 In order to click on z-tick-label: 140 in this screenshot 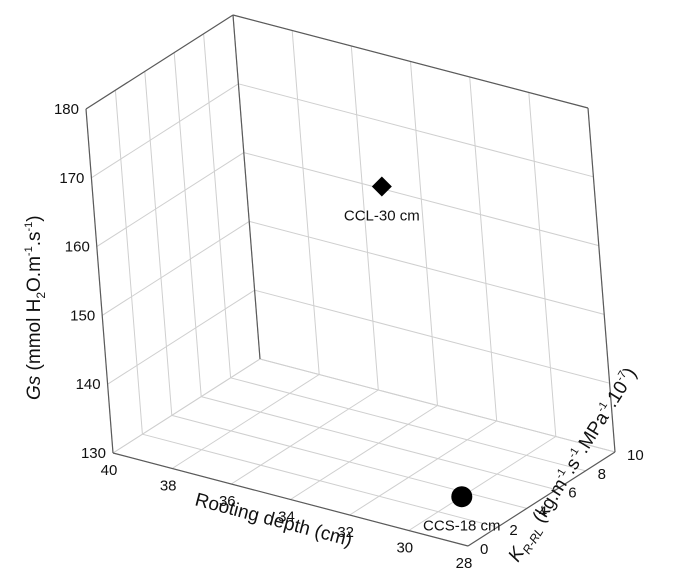, I will do `click(88, 384)`.